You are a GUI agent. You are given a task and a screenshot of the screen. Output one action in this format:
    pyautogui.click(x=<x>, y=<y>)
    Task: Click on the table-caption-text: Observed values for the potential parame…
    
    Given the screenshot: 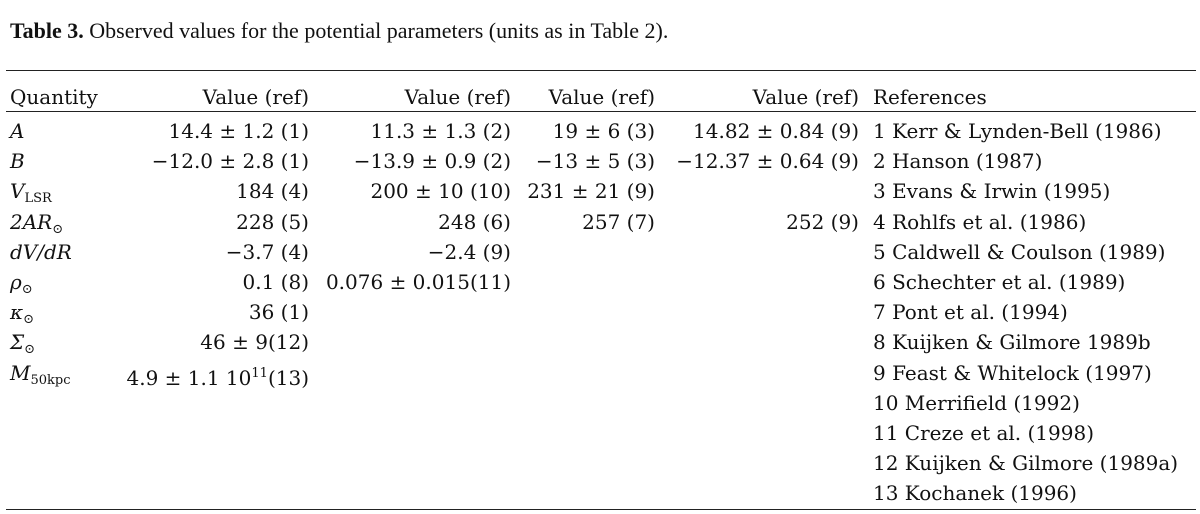 What is the action you would take?
    pyautogui.click(x=376, y=30)
    